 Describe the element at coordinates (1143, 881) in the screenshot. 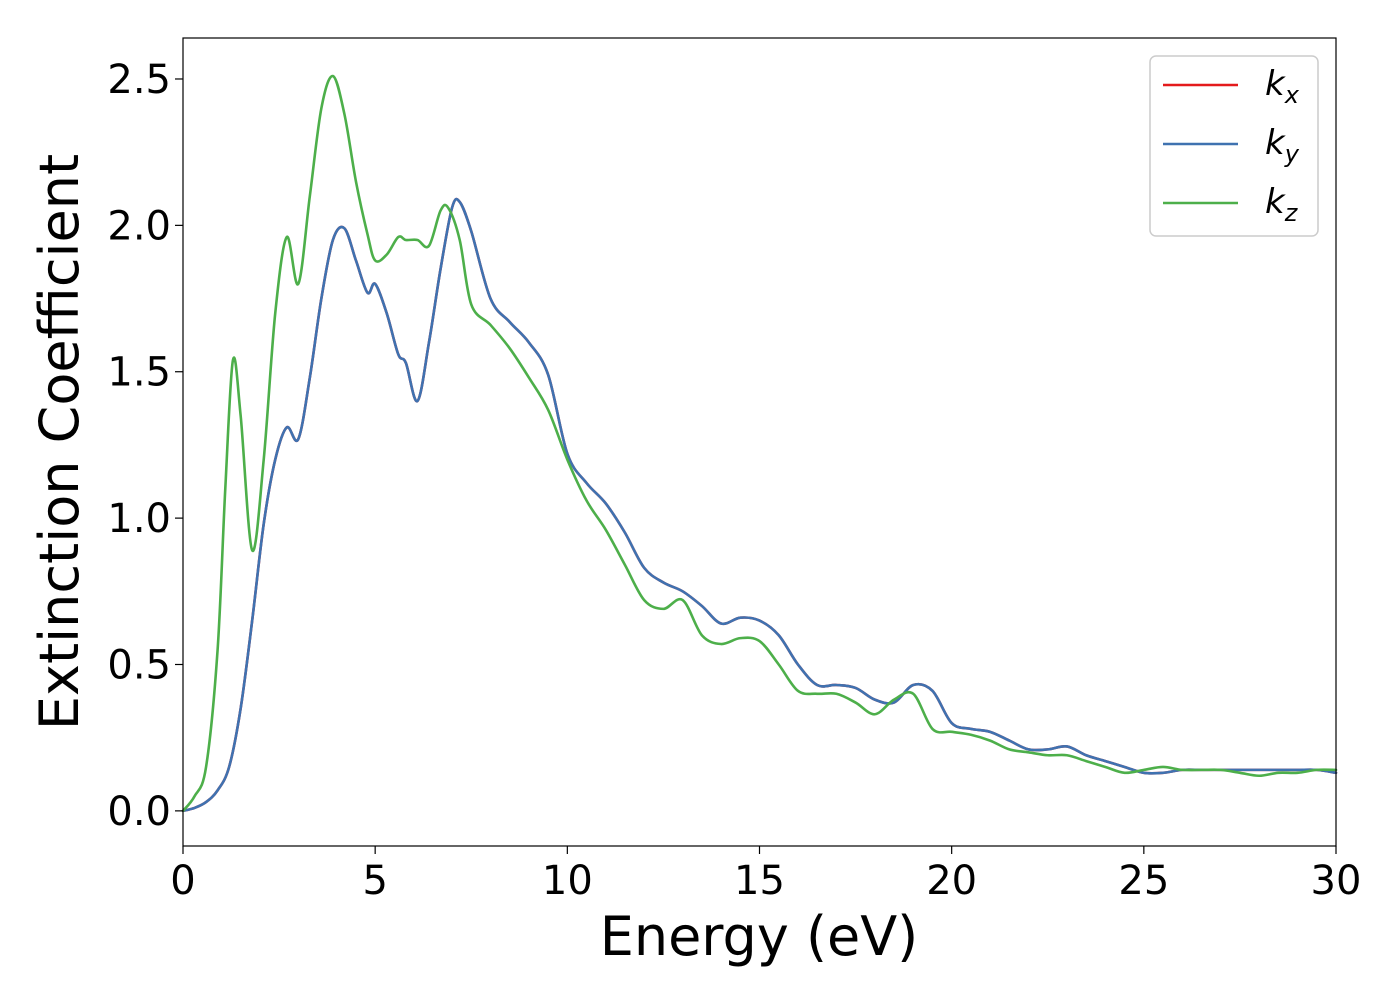

I see `x-tick-label: 25` at that location.